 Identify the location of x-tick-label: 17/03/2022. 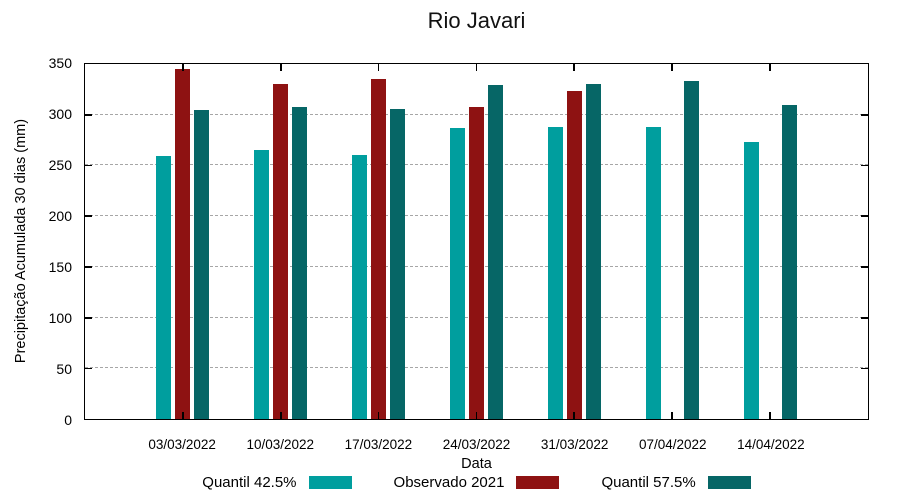
(378, 444).